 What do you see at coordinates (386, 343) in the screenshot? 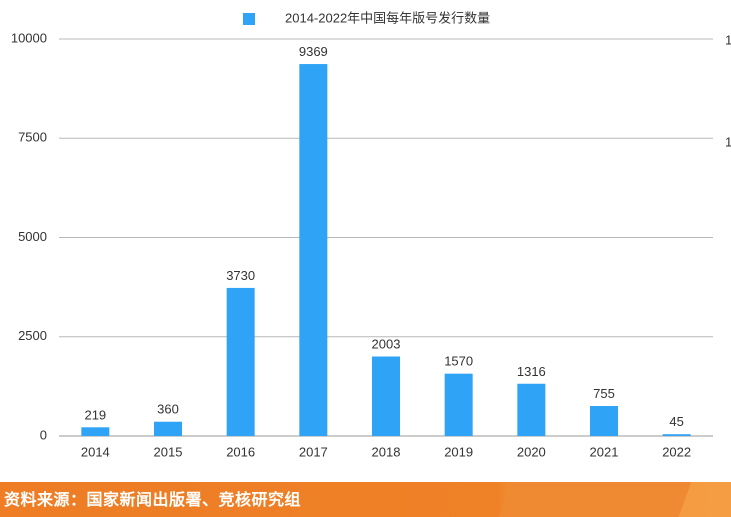
I see `bar-value-label: 2003` at bounding box center [386, 343].